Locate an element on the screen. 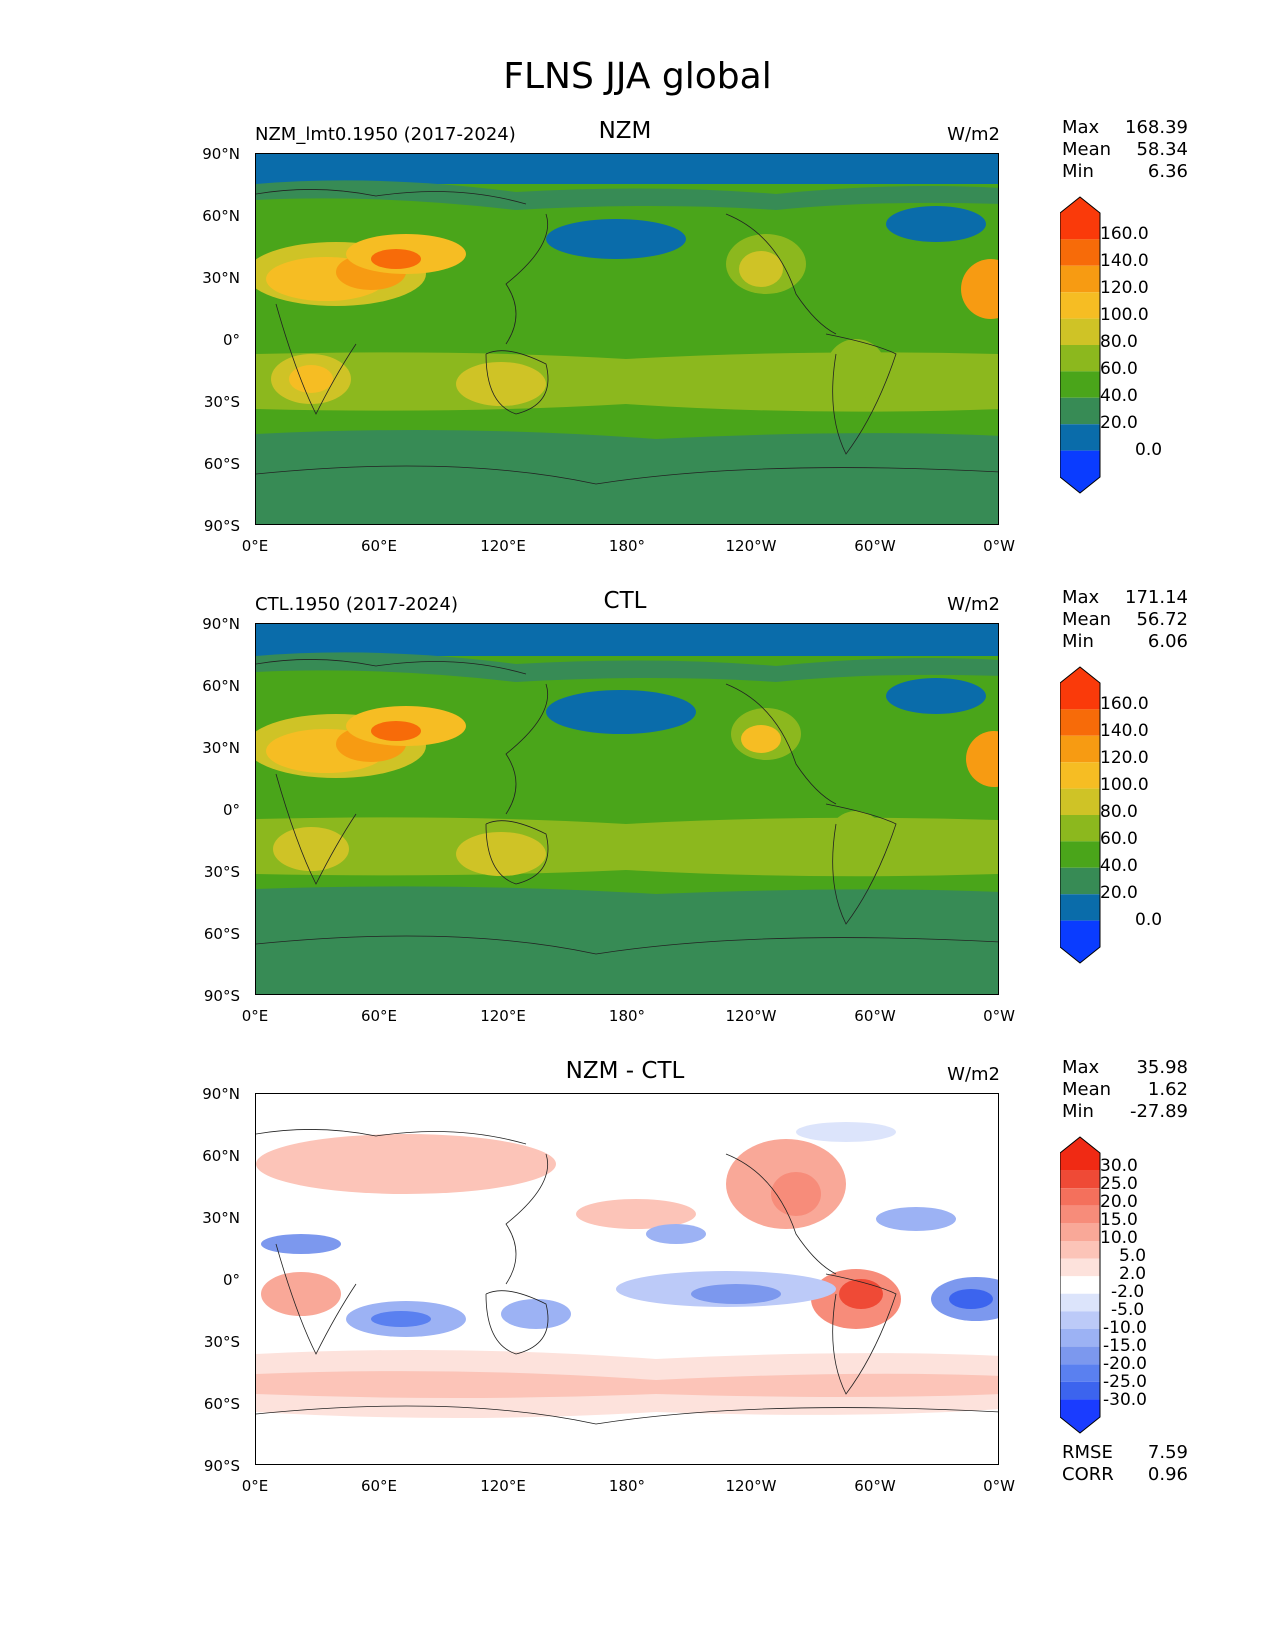 The width and height of the screenshot is (1275, 1650). cb-tick: 20.0 is located at coordinates (1119, 1202).